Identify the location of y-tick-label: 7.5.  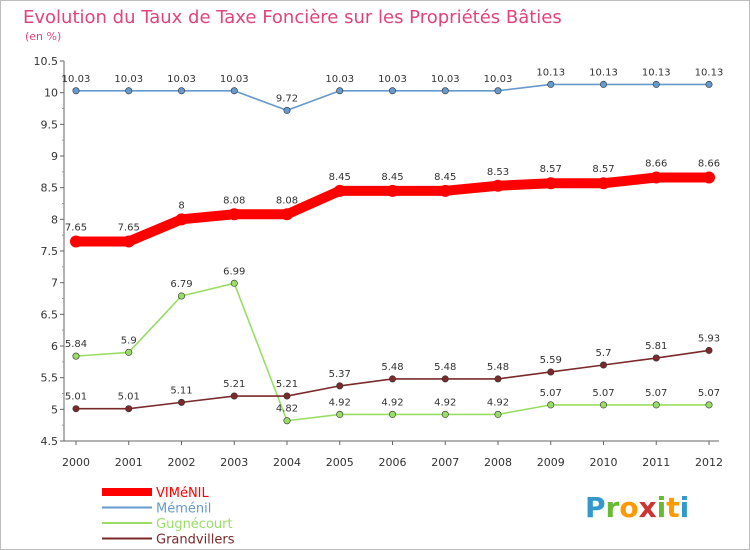
(50, 251).